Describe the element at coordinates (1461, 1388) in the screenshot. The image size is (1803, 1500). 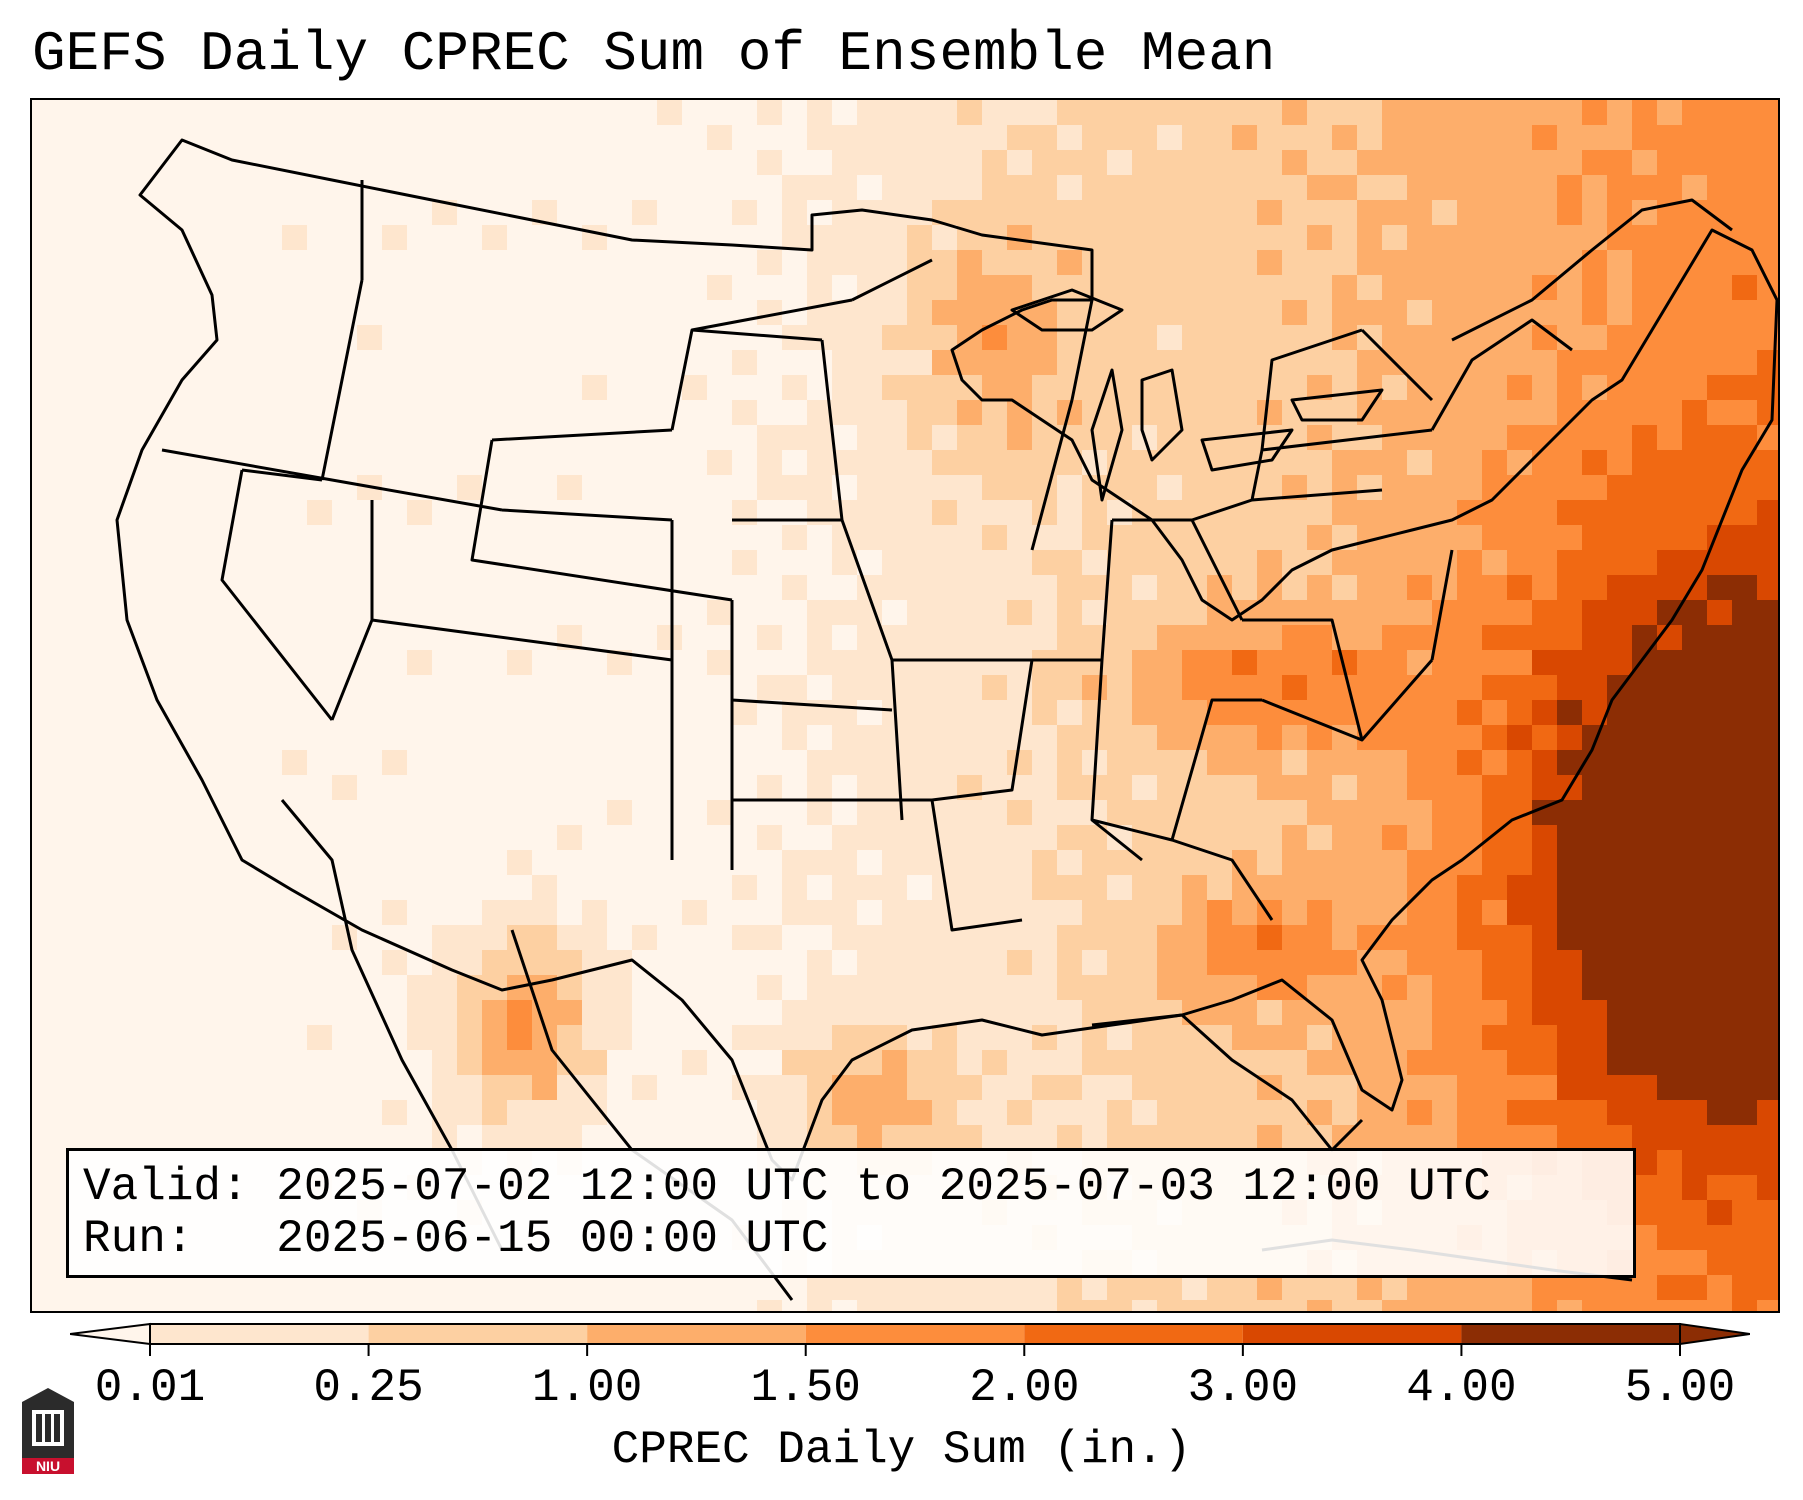
I see `colorbar-tick-label: 4.00` at that location.